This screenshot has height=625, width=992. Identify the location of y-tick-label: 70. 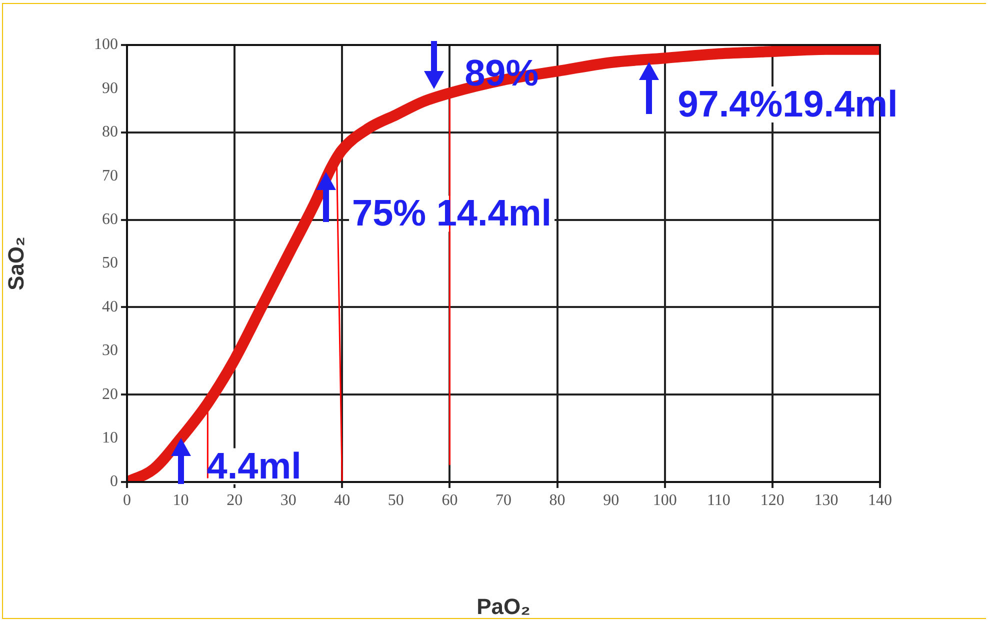
(110, 175).